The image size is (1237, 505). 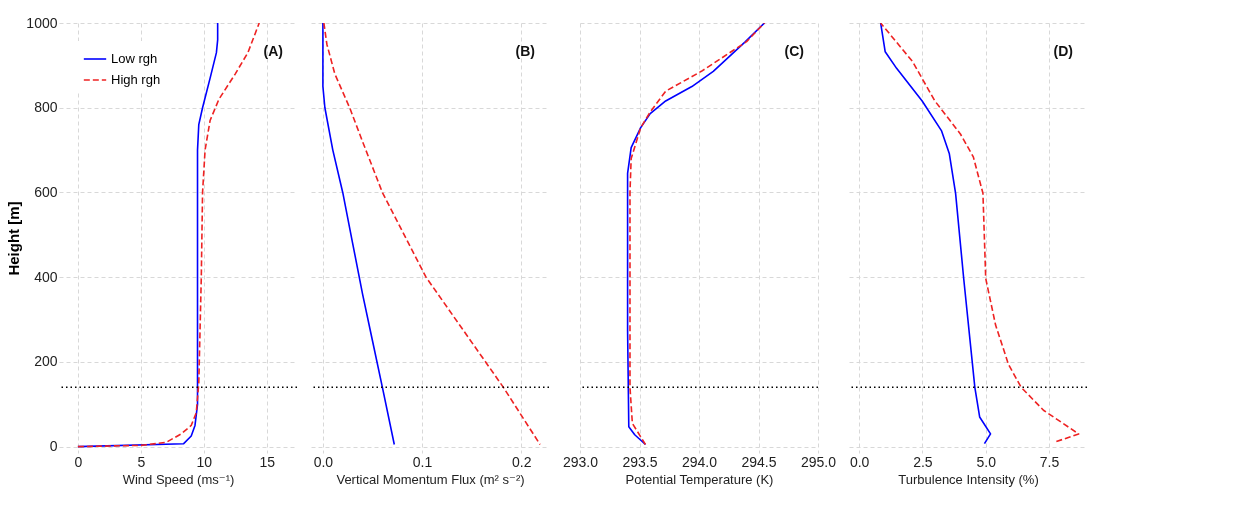 I want to click on x-tick-label: 15, so click(x=267, y=461).